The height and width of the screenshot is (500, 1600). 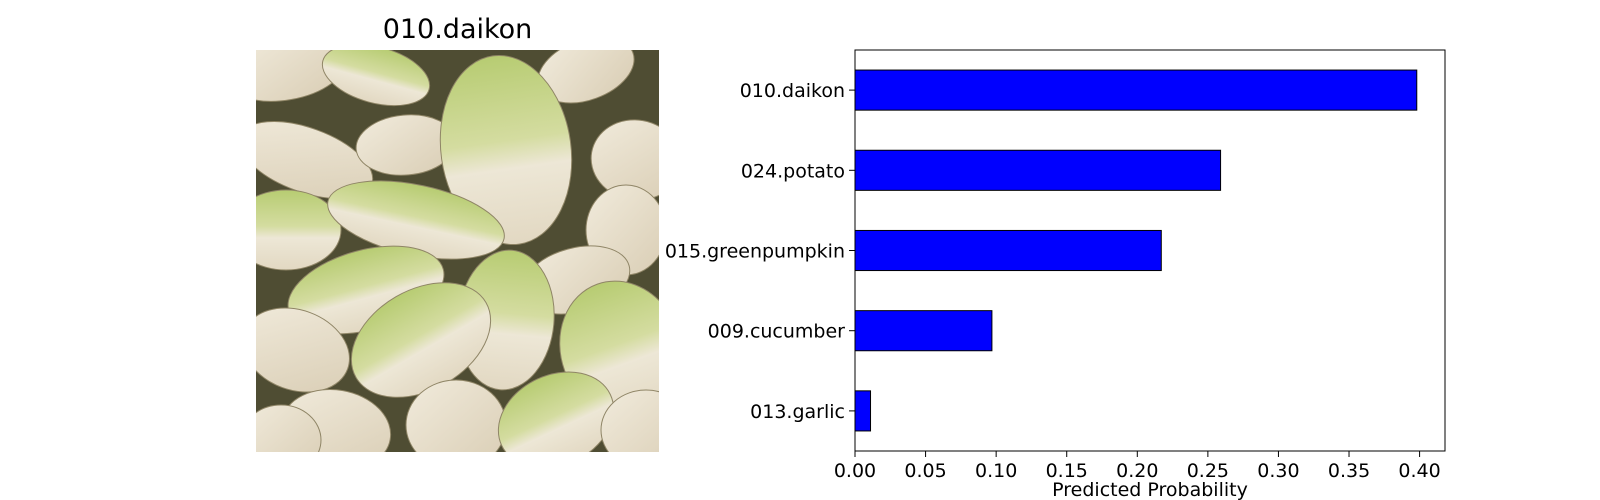 I want to click on bar-024.potato, so click(x=1038, y=170).